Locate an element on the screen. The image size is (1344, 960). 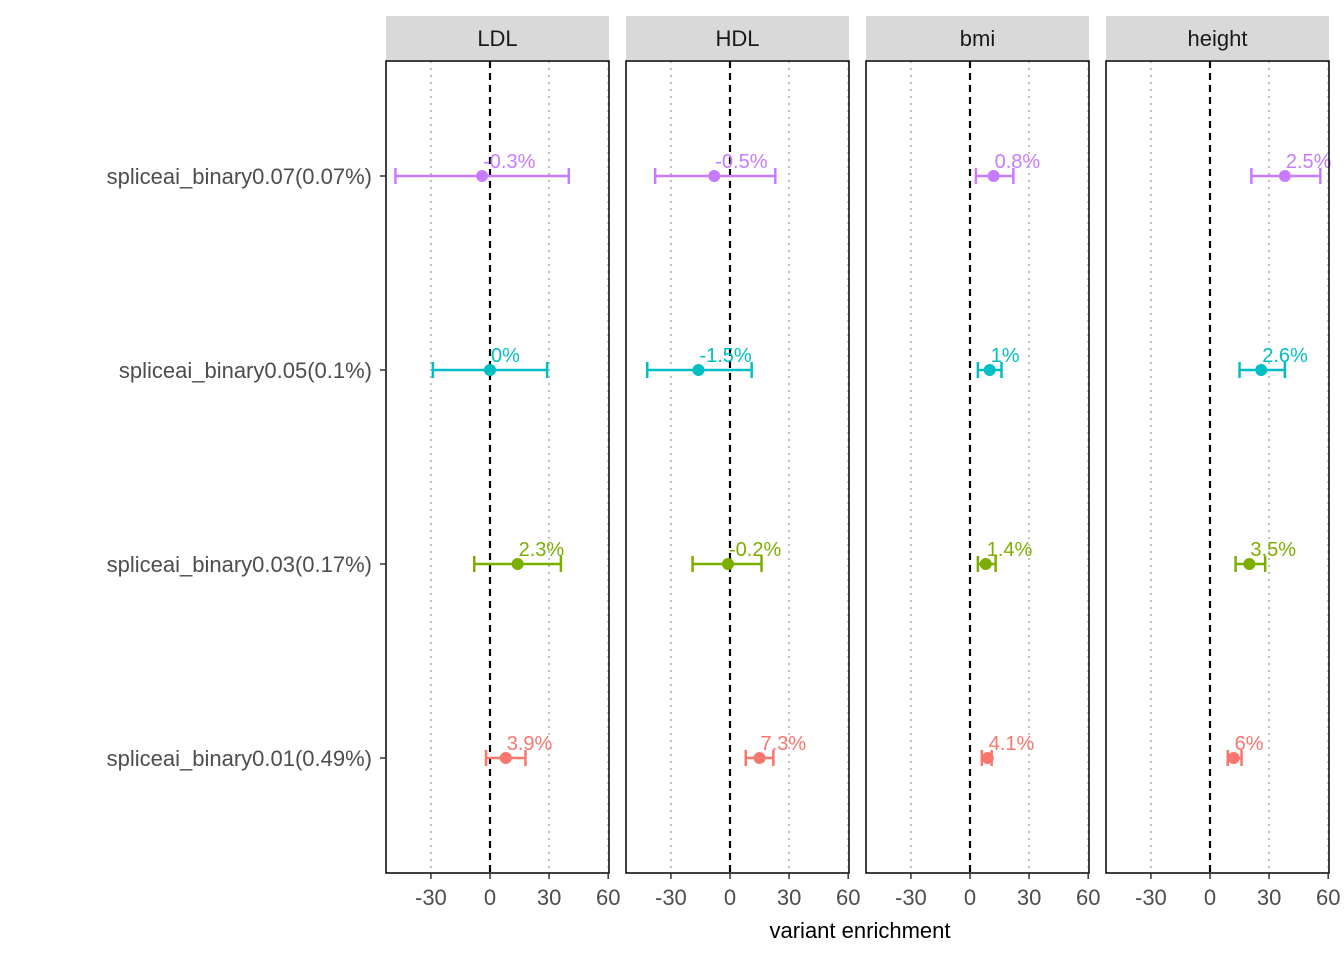
data-point-group: -0.5% is located at coordinates (715, 167).